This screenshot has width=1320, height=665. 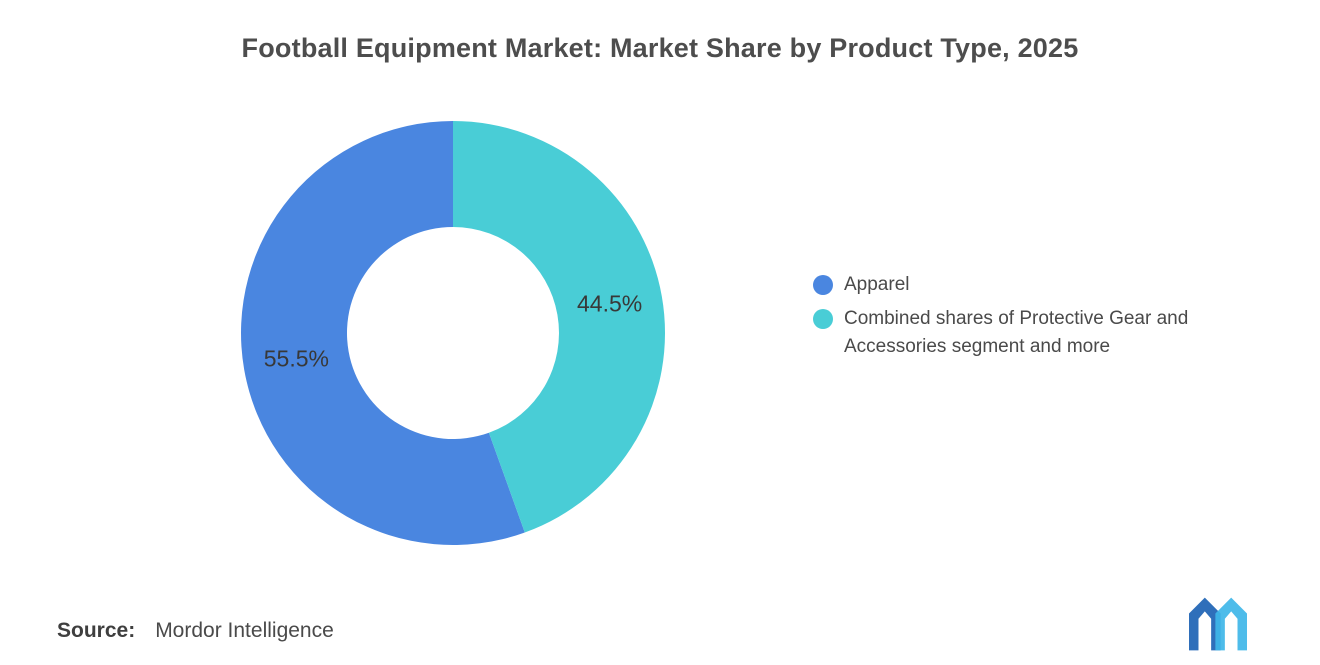 I want to click on source-row: Source: Mordor Intelligence, so click(x=195, y=631).